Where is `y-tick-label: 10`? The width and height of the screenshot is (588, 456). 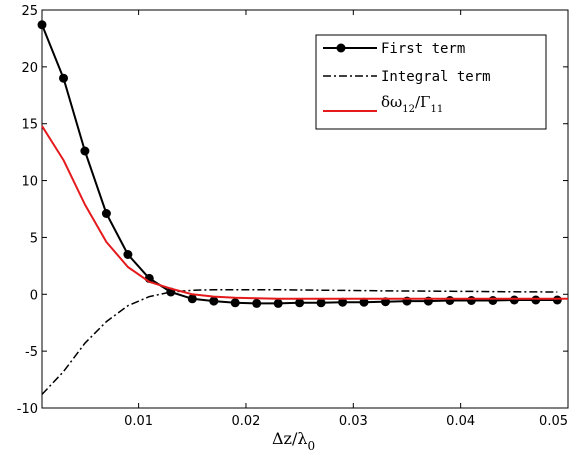
y-tick-label: 10 is located at coordinates (29, 182).